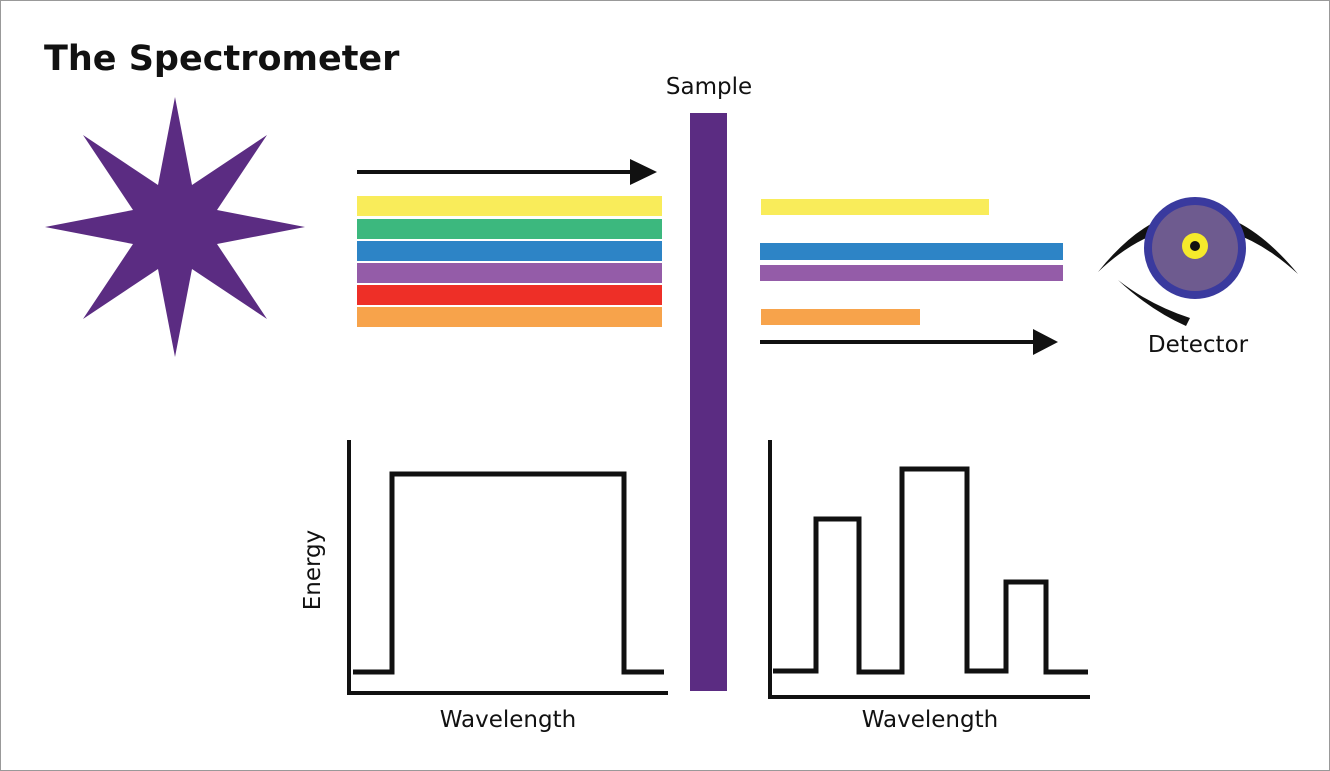 This screenshot has width=1330, height=771. Describe the element at coordinates (313, 570) in the screenshot. I see `y-axis-label: Energy` at that location.